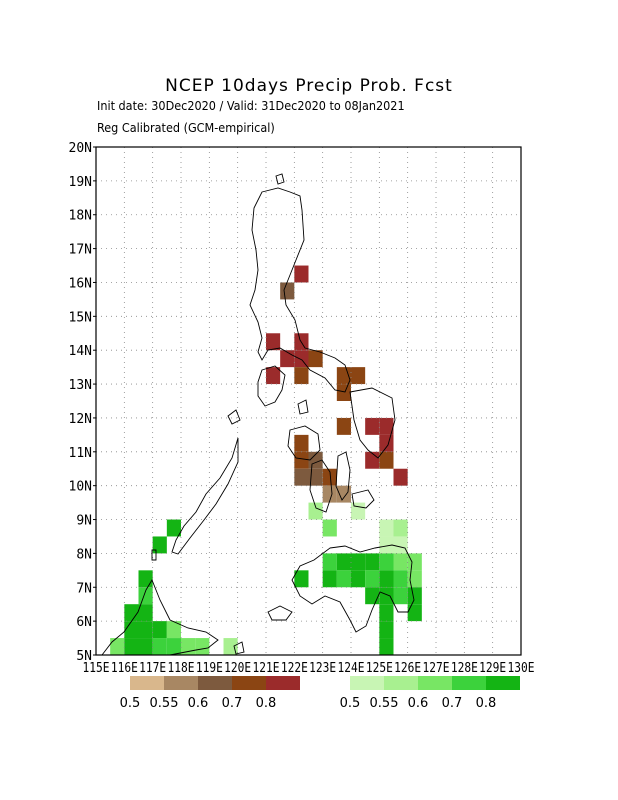 This screenshot has height=800, width=618. I want to click on latitude-tick-label: 17N, so click(80, 250).